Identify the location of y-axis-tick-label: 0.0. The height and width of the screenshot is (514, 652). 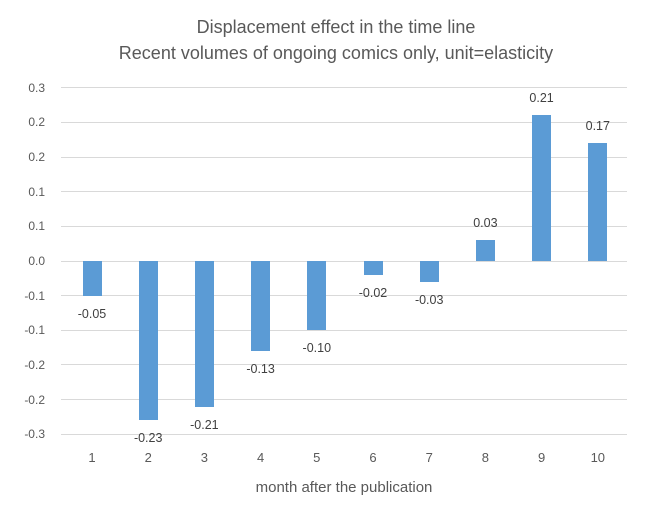
(36, 261).